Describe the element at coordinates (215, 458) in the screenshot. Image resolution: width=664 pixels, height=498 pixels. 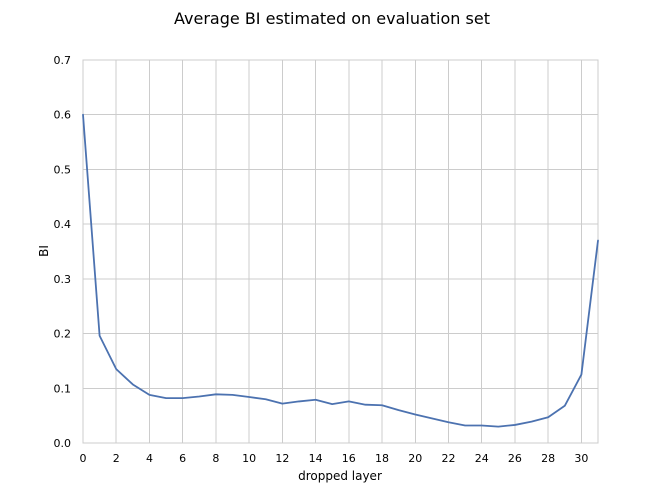
I see `x-tick-label-4: 8` at that location.